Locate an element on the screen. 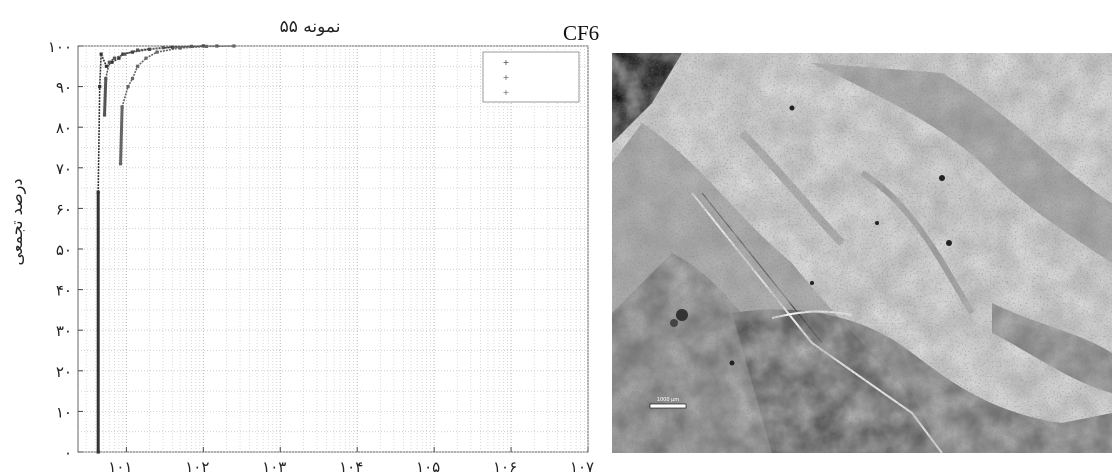  y-tick-label: ۹۰ is located at coordinates (64, 88).